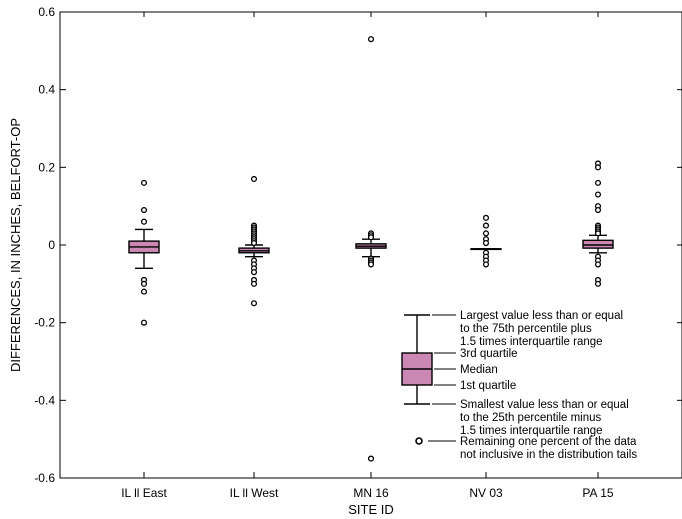 The height and width of the screenshot is (519, 682). I want to click on legend-outlier-marker, so click(419, 441).